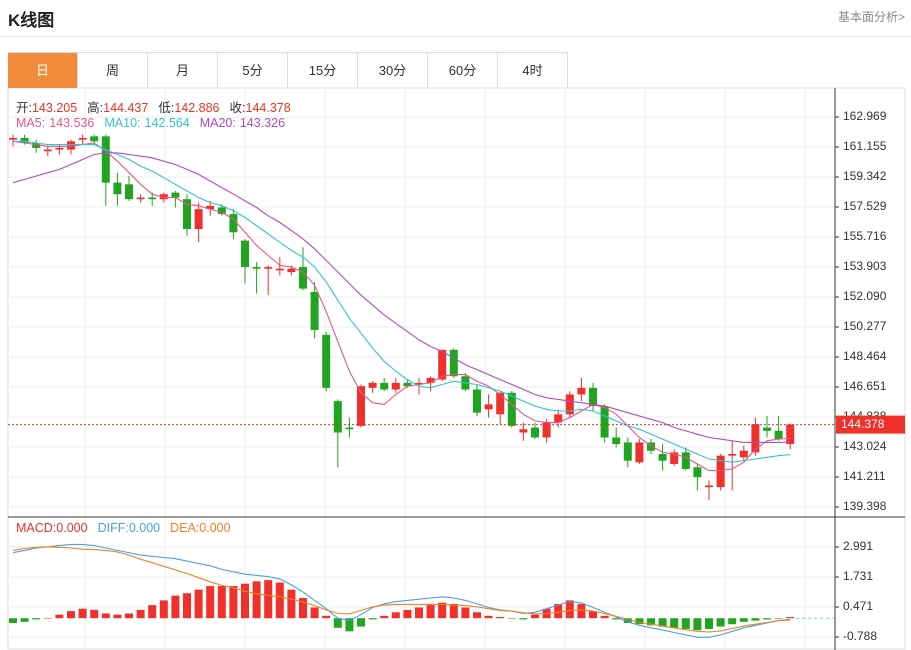  I want to click on period-tab: 周, so click(113, 70).